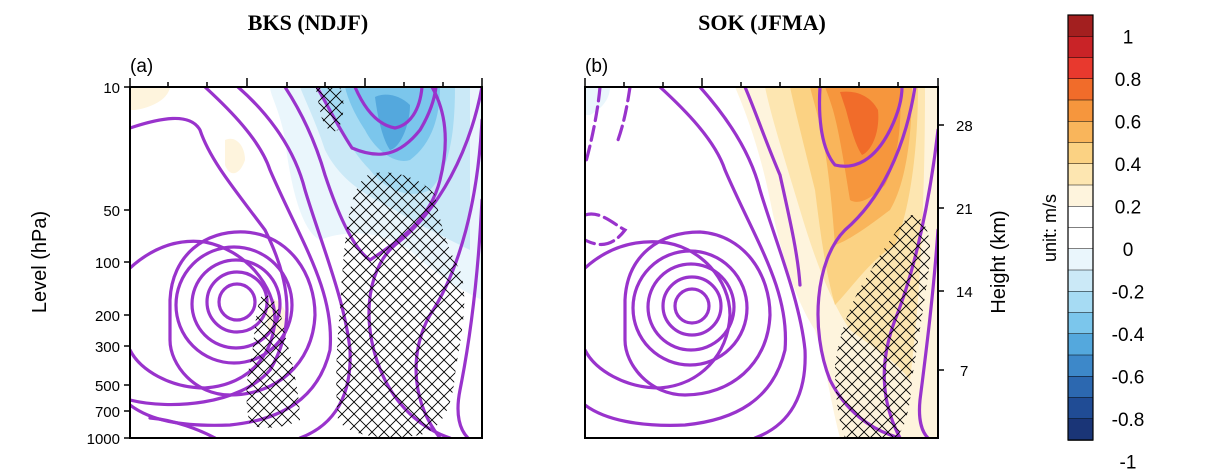  I want to click on y-tick-10: 10, so click(111, 88).